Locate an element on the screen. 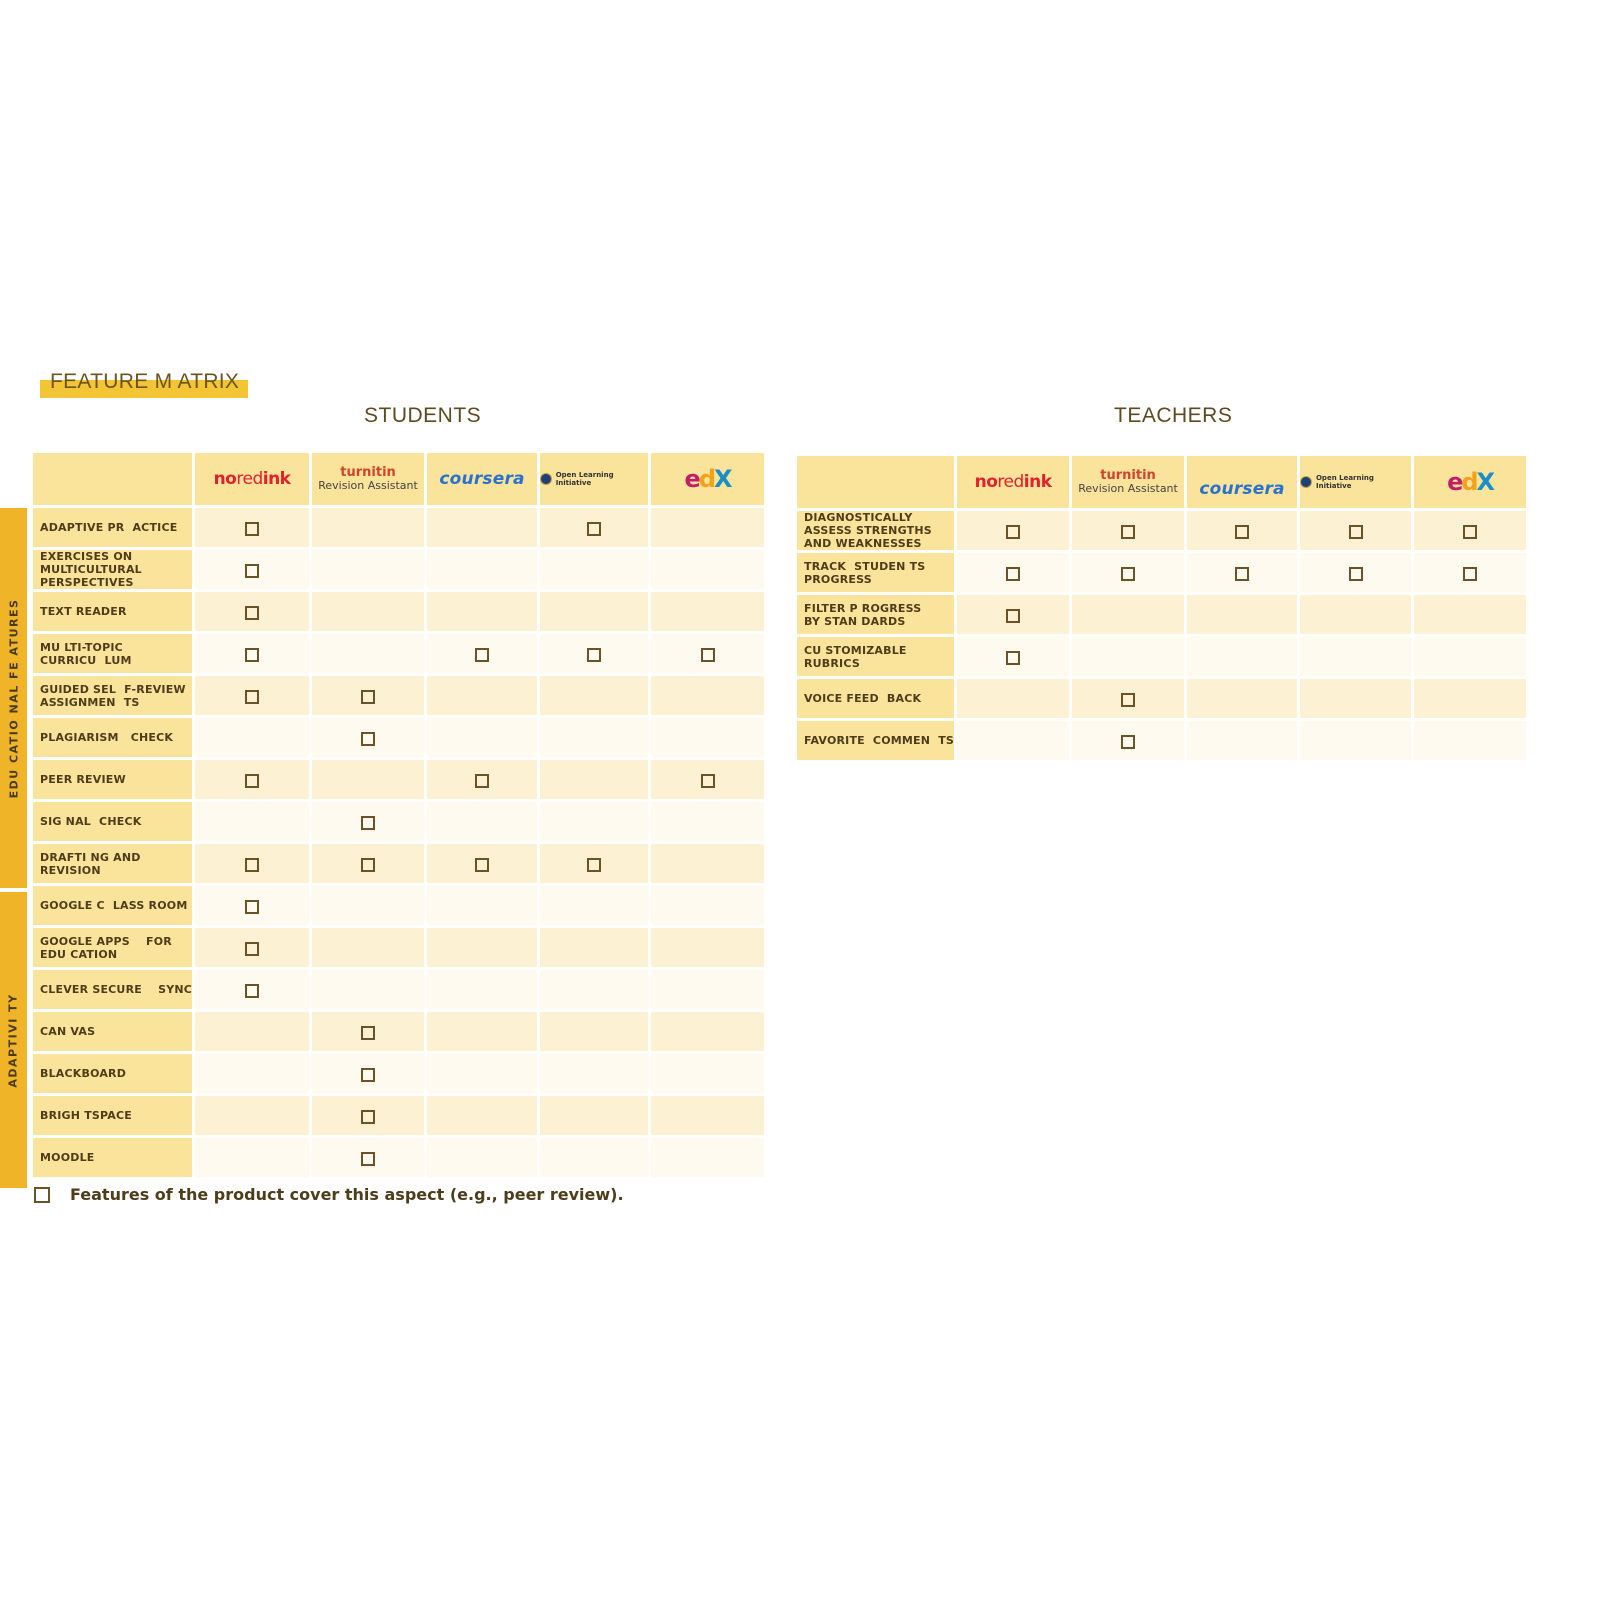 The height and width of the screenshot is (1600, 1600). side-tab-adaptivity-label: ADAPTIVI TY is located at coordinates (14, 1040).